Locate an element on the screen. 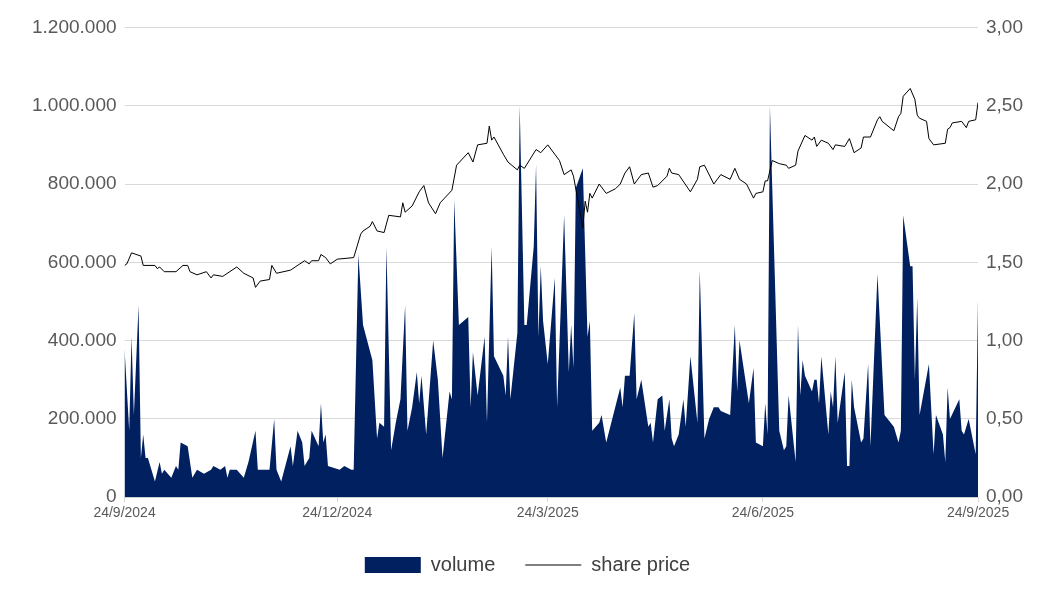  y2-tick-label: 0,50 is located at coordinates (1004, 418).